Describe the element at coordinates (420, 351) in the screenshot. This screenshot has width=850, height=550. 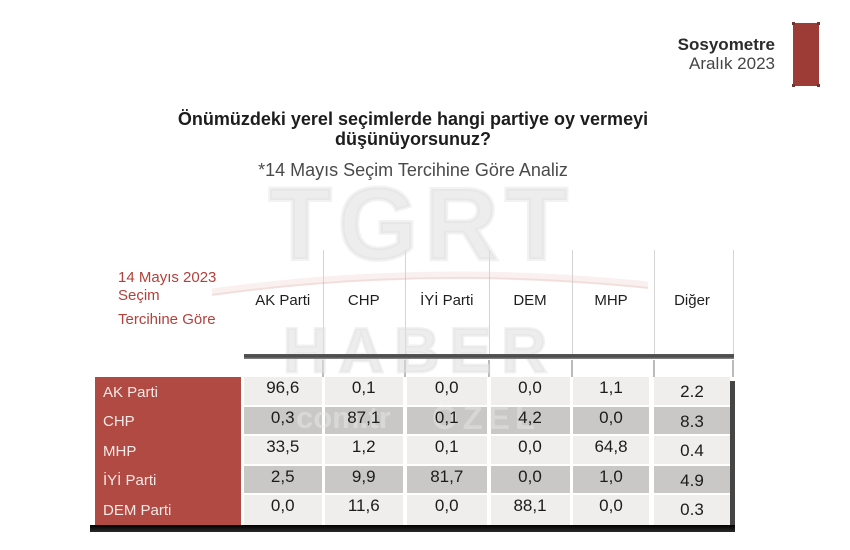
I see `svg-text: HABER` at that location.